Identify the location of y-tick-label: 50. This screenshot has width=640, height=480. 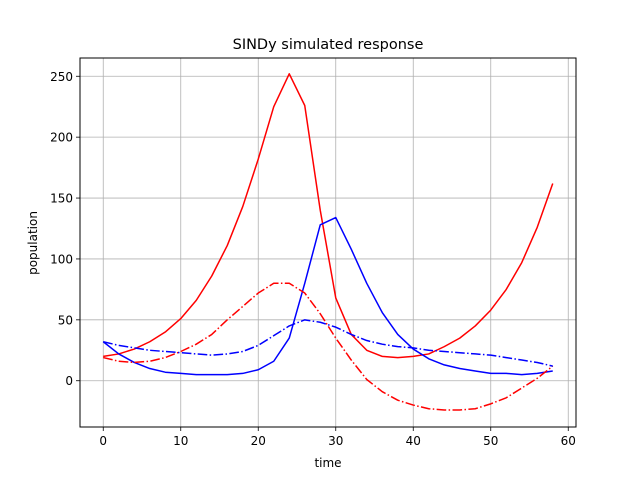
(65, 320).